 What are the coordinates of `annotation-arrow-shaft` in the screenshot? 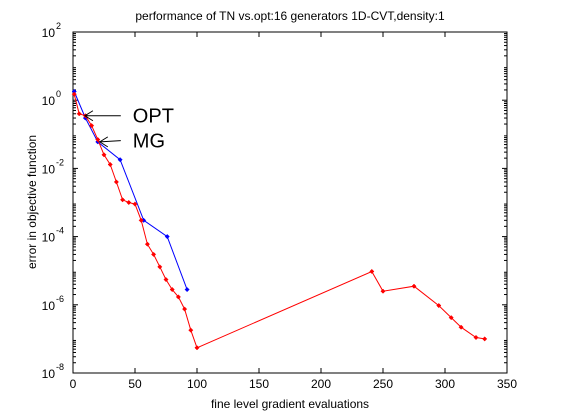 It's located at (110, 141).